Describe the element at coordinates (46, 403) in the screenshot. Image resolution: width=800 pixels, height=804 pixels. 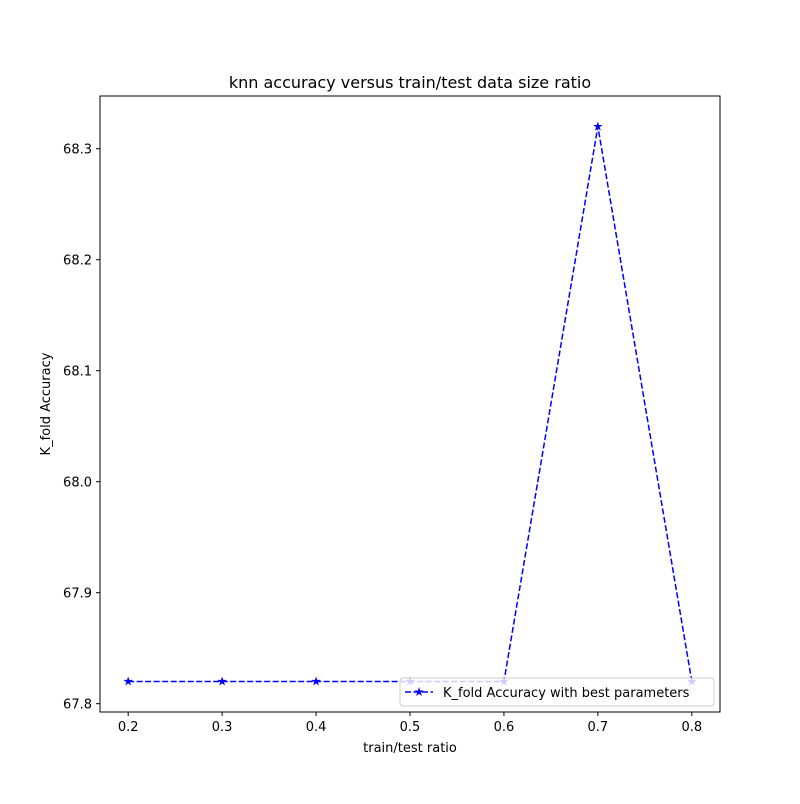
I see `y-axis-label: K_fold Accuracy` at that location.